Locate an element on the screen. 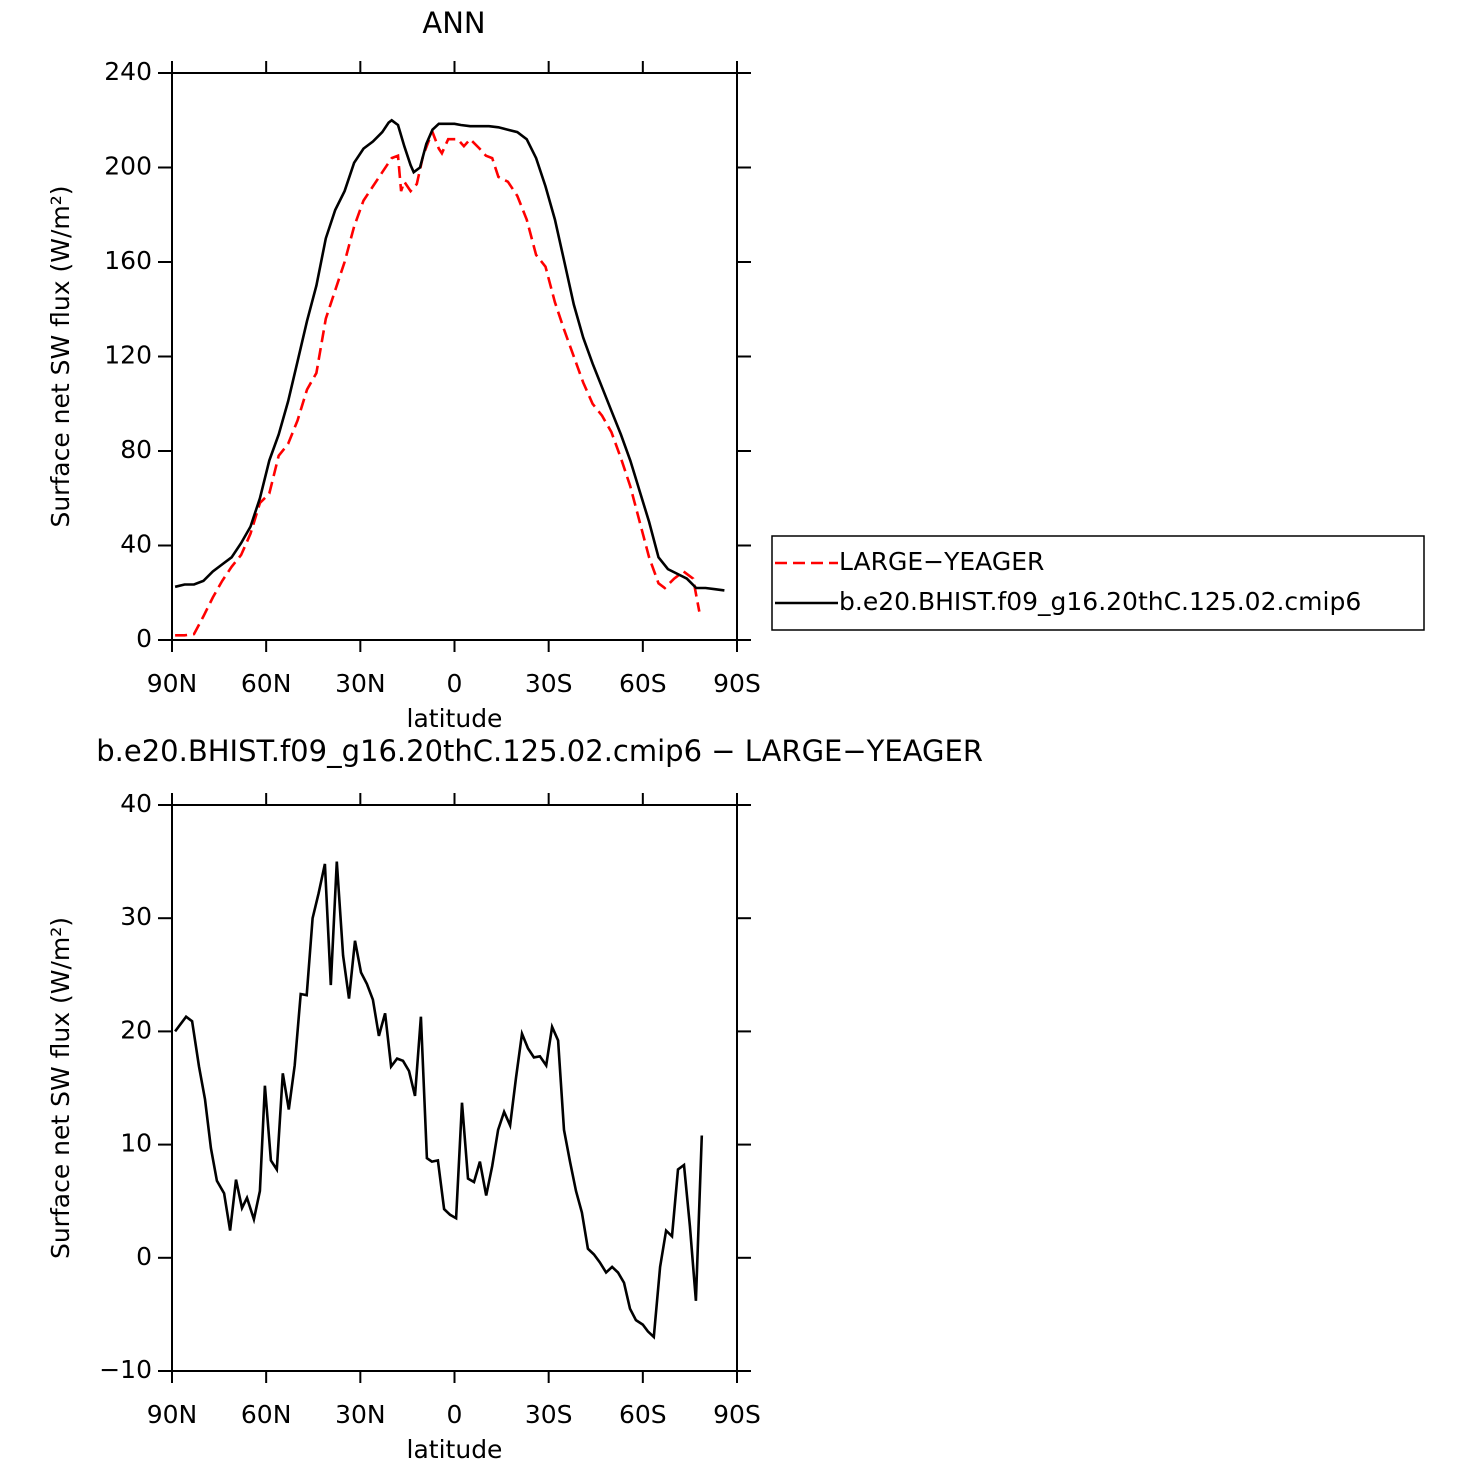 The width and height of the screenshot is (1472, 1474). y-tick-label: 120 is located at coordinates (128, 355).